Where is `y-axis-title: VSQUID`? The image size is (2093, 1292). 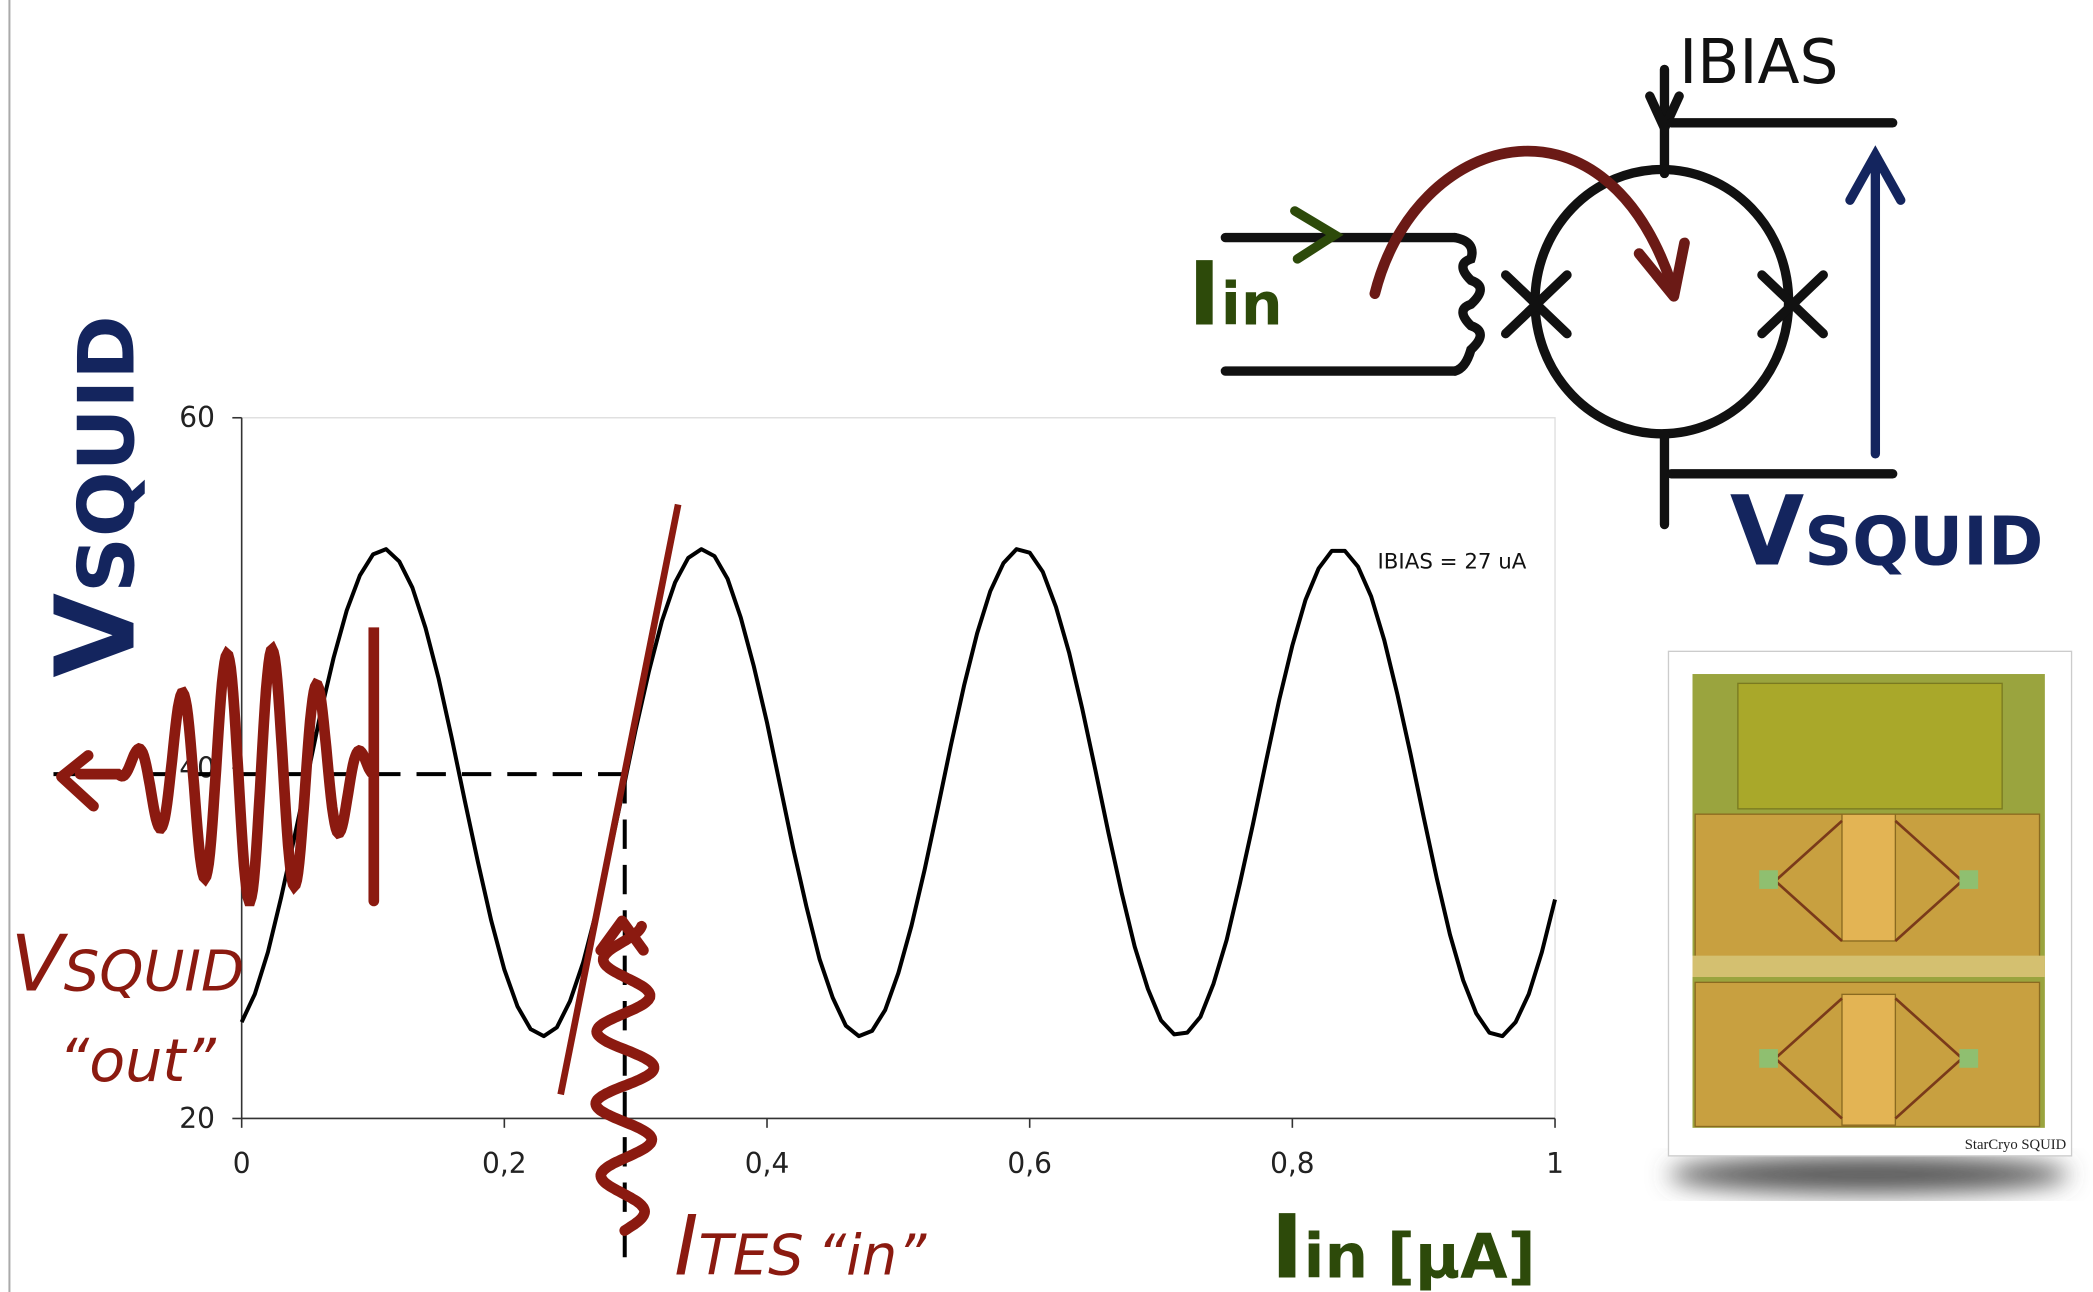
y-axis-title: VSQUID is located at coordinates (96, 496).